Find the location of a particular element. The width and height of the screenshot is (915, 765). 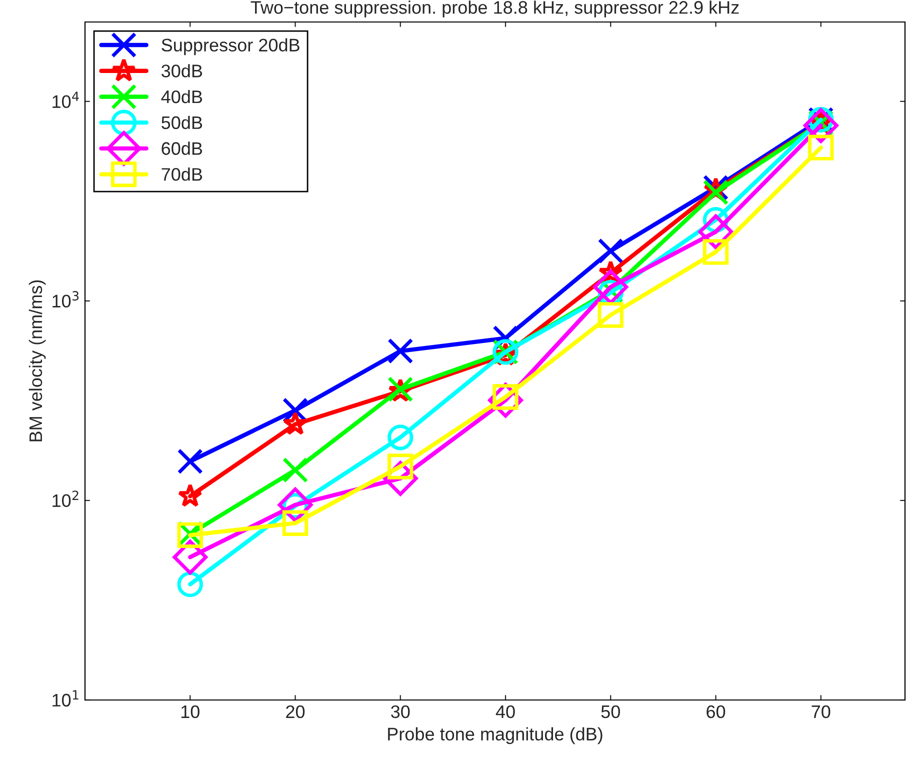

legend-label: 40dB is located at coordinates (181, 97).